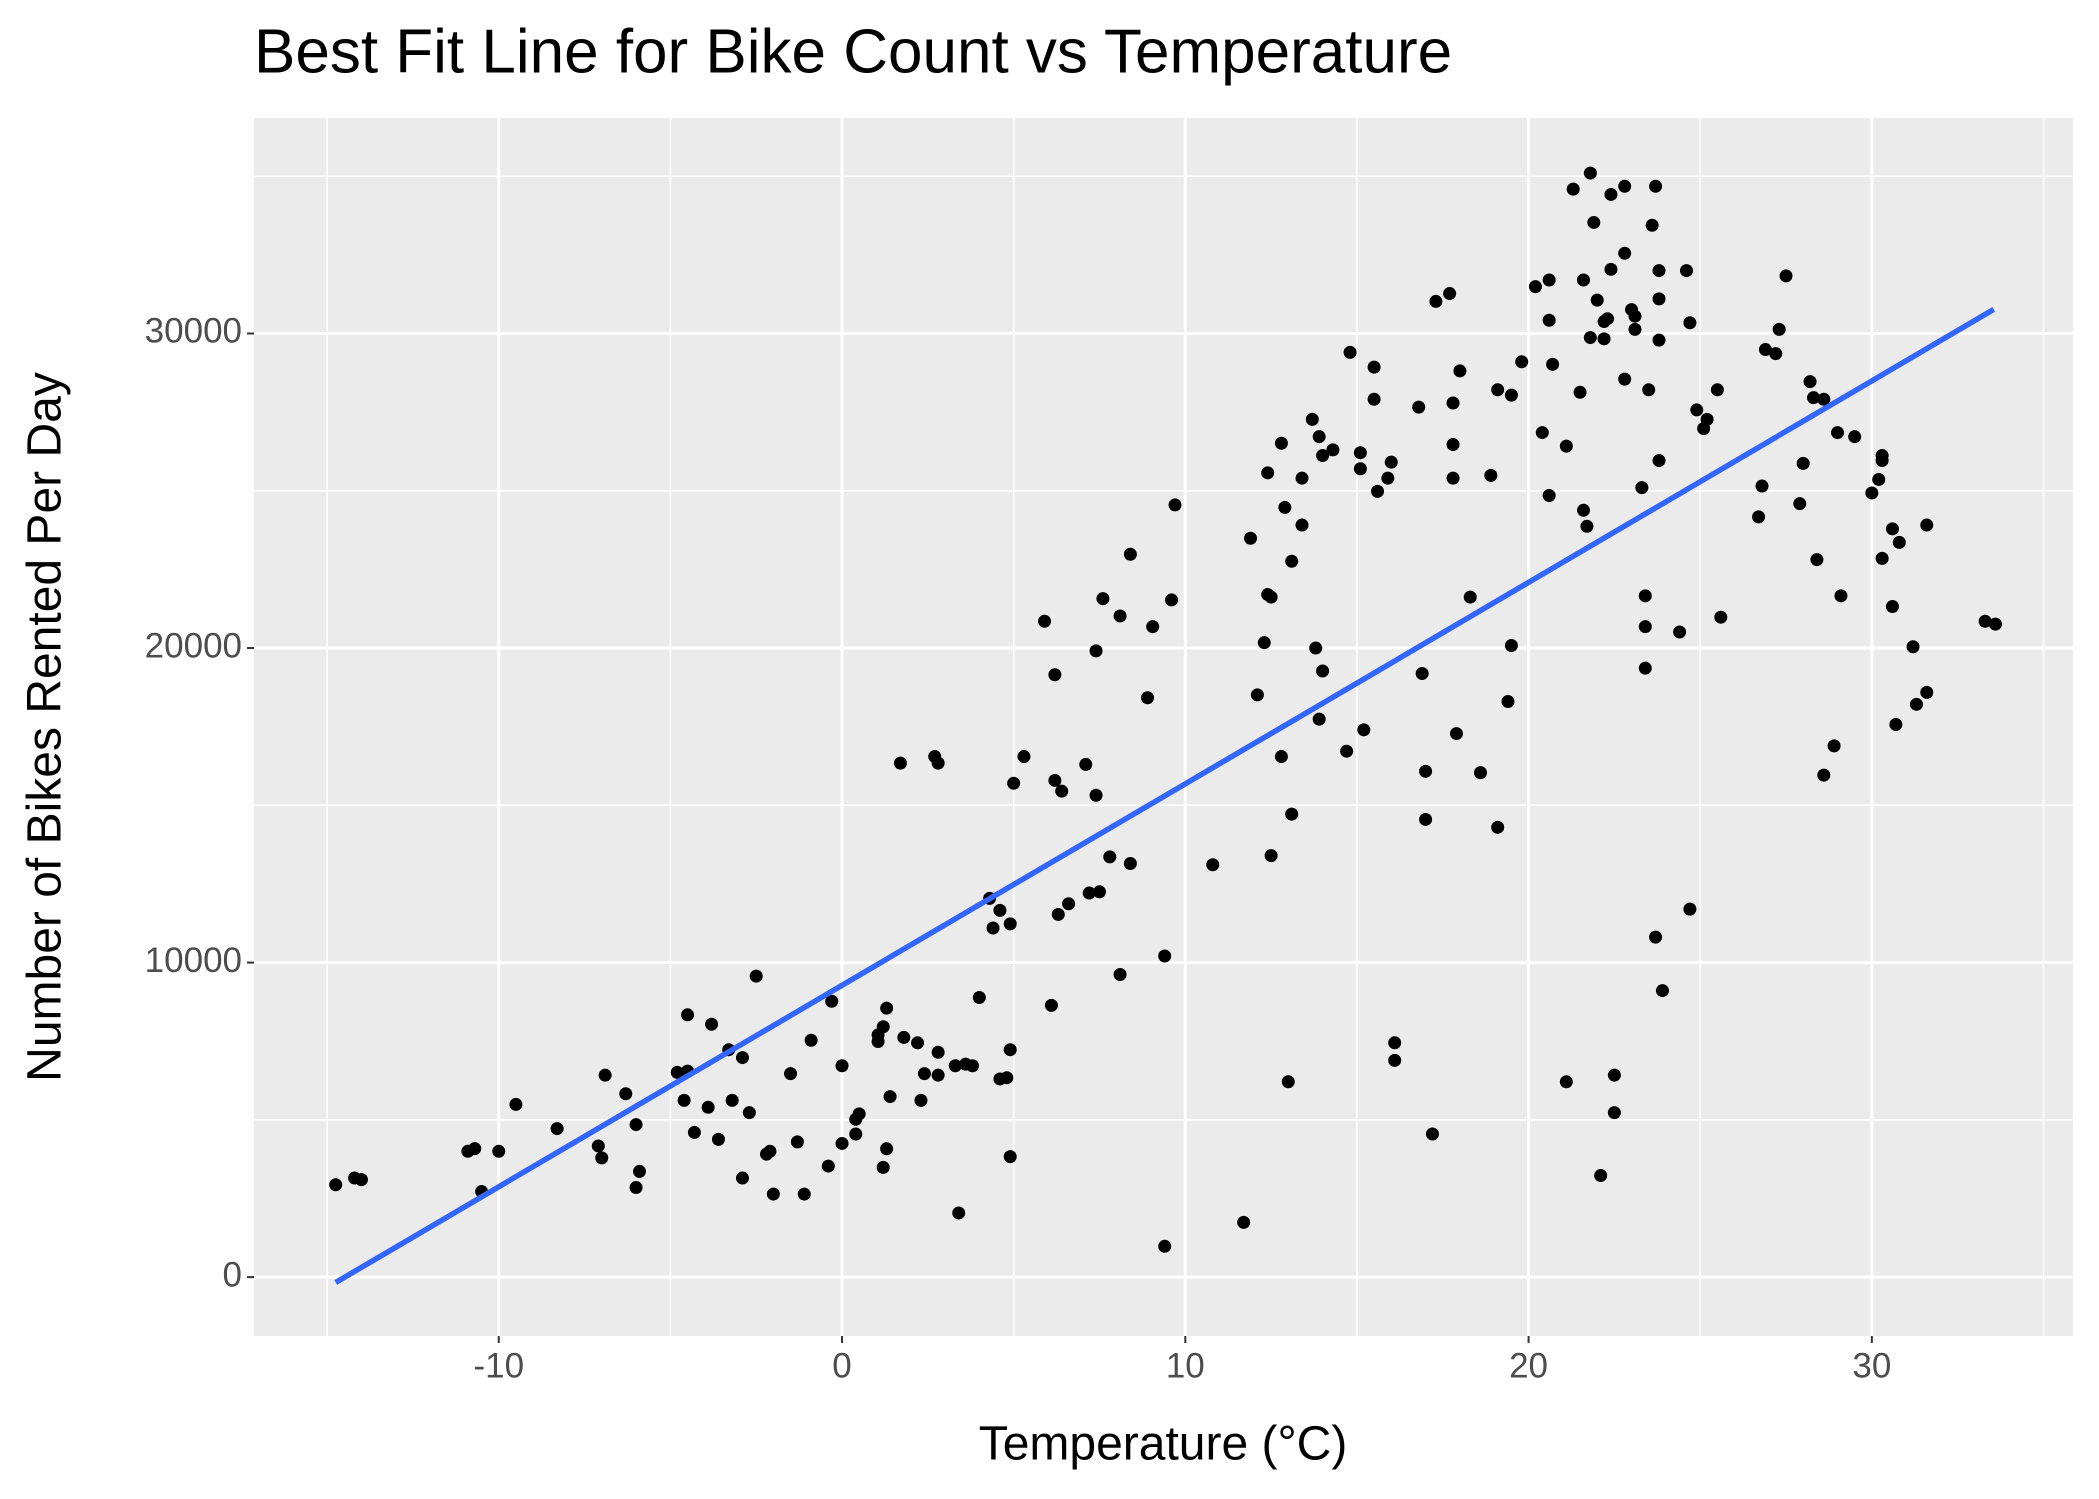 Image resolution: width=2099 pixels, height=1499 pixels. I want to click on x-tick-label: 10, so click(1185, 1365).